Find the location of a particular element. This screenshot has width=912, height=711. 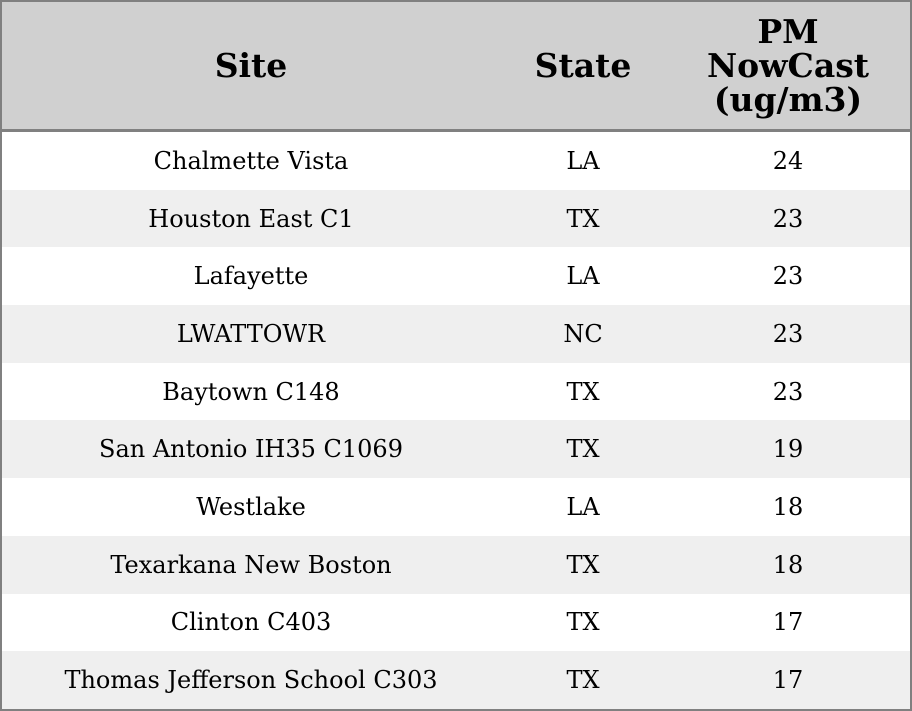

header-text: State is located at coordinates (583, 65).